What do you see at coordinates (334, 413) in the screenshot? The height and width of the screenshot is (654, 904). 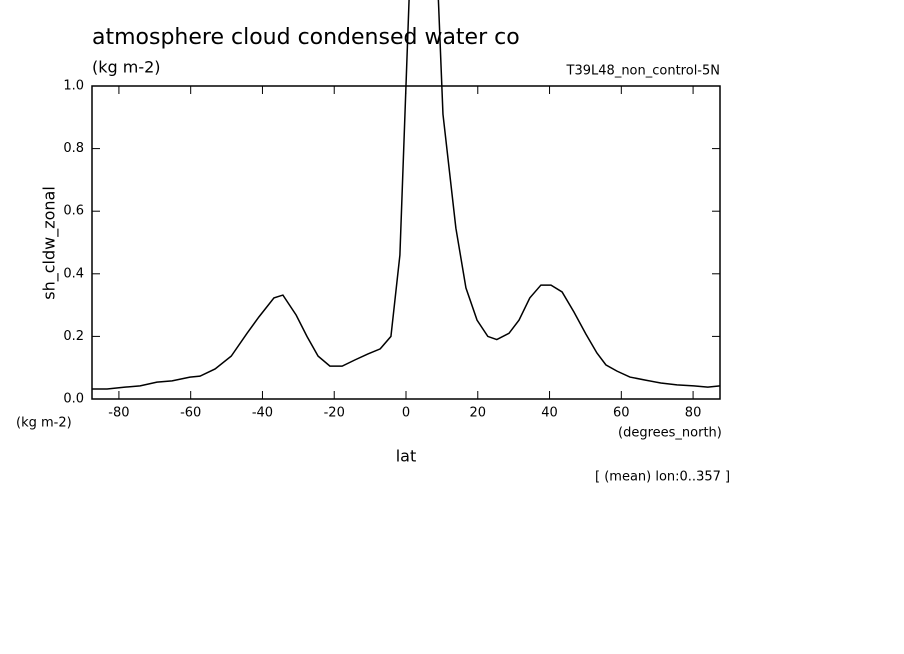 I see `x-tick-label: -20` at bounding box center [334, 413].